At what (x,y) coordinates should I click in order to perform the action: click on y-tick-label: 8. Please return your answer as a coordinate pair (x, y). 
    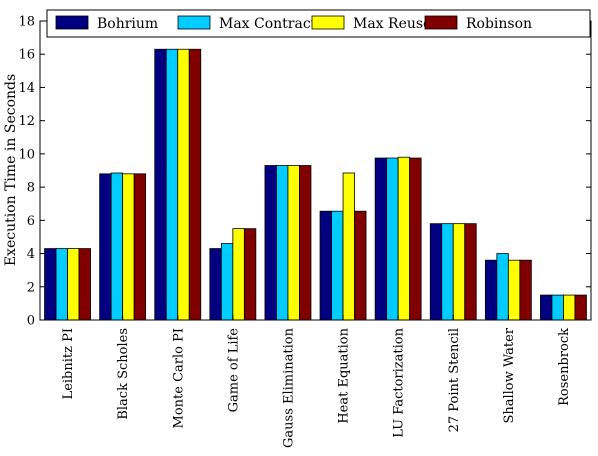
    Looking at the image, I should click on (31, 188).